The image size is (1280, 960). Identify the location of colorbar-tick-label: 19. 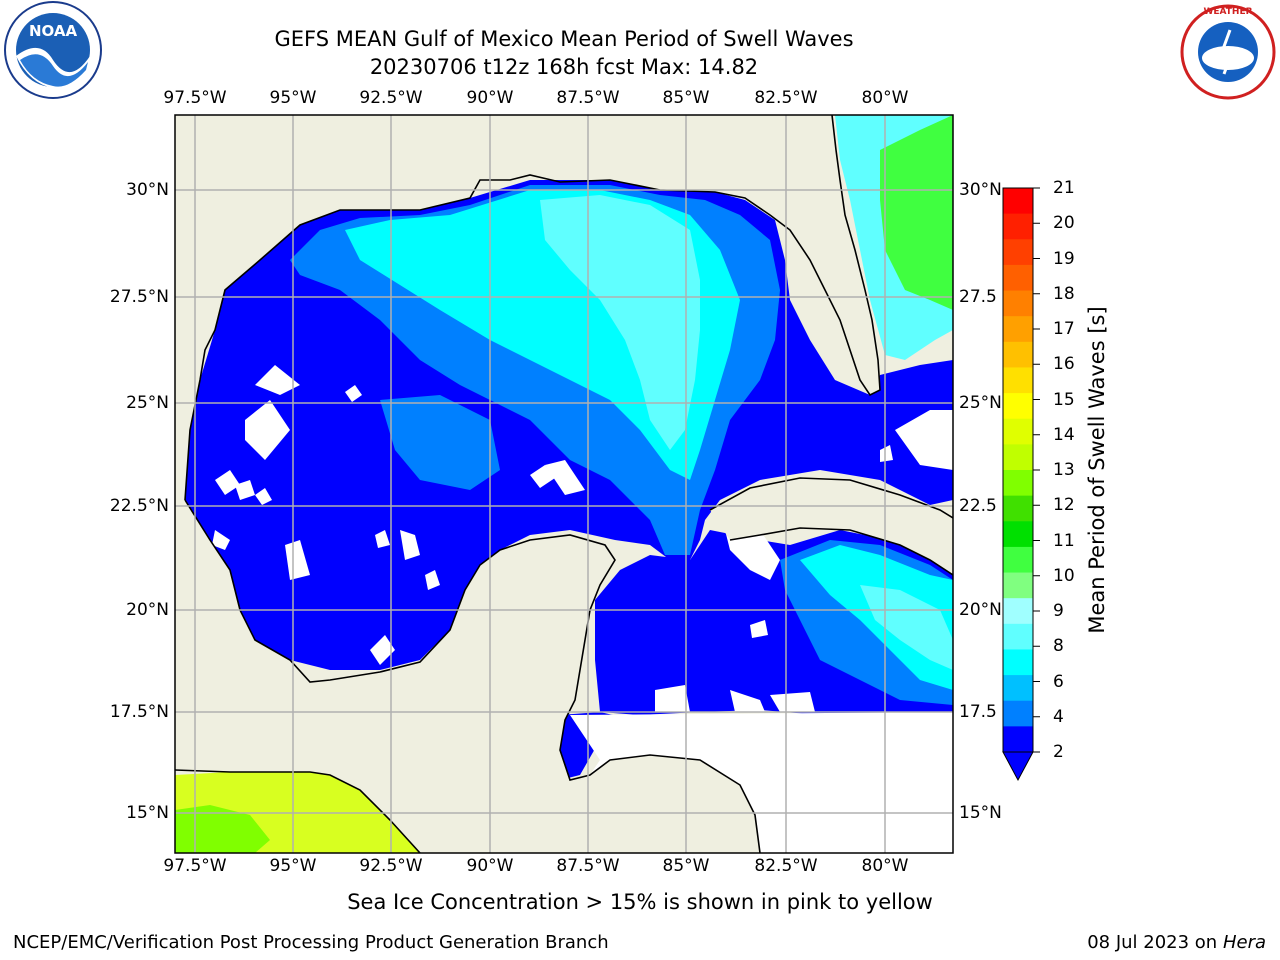
(1064, 258).